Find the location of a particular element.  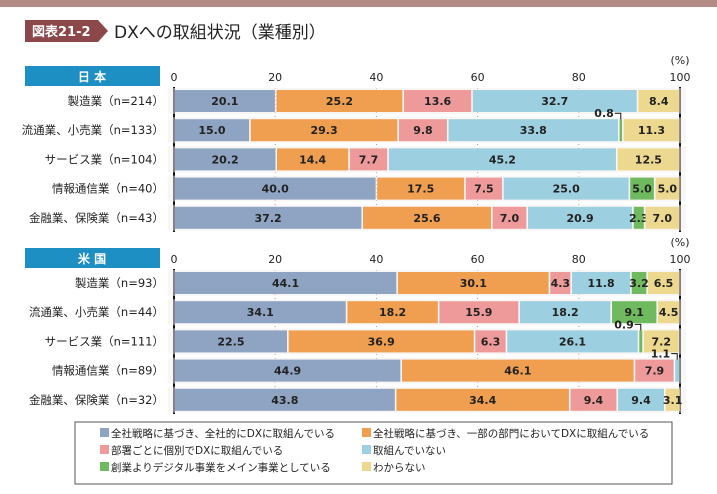

value-label: 2.3 is located at coordinates (639, 218).